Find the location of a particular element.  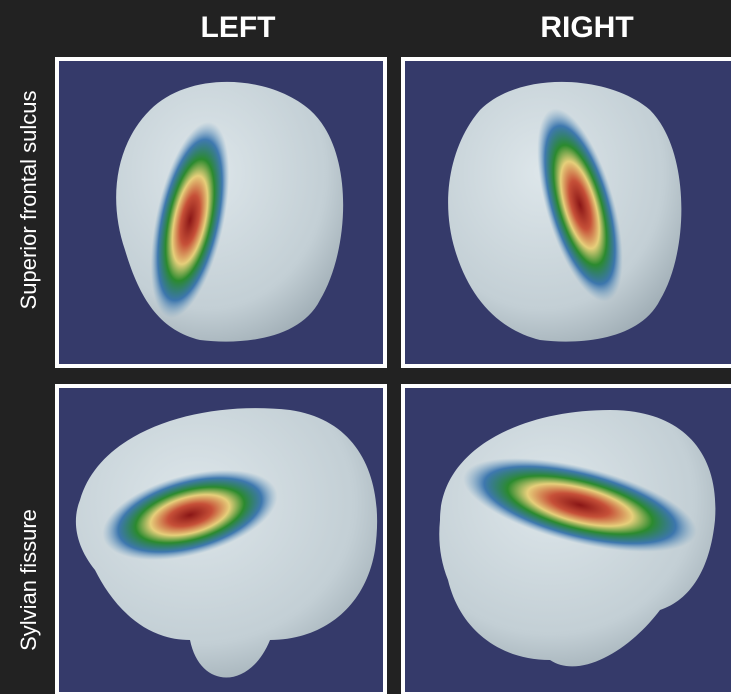

column-header: RIGHT is located at coordinates (586, 27).